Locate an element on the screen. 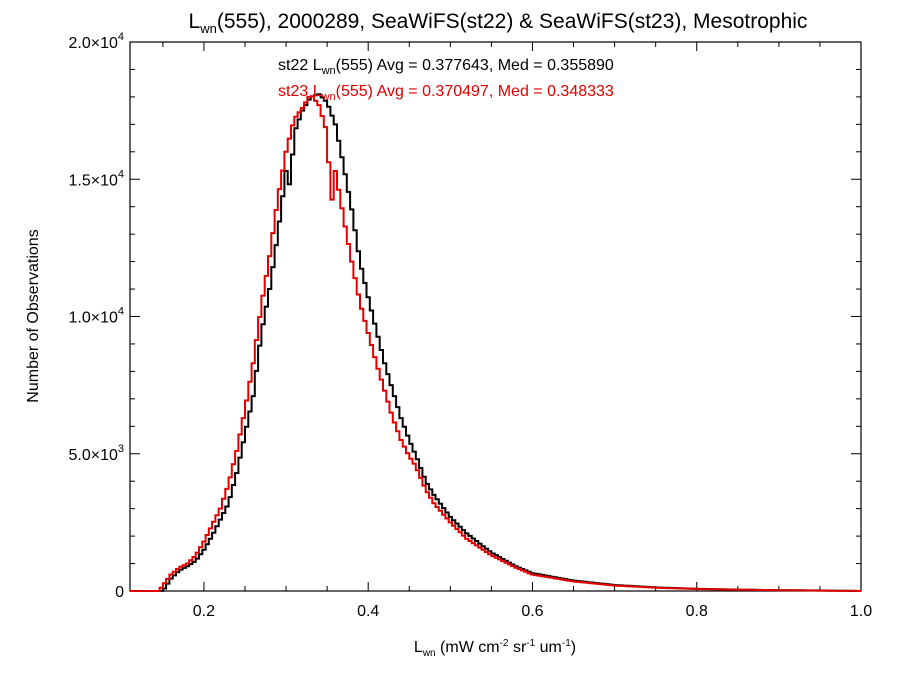 The height and width of the screenshot is (675, 900). xlabel-units-d: ) is located at coordinates (573, 647).